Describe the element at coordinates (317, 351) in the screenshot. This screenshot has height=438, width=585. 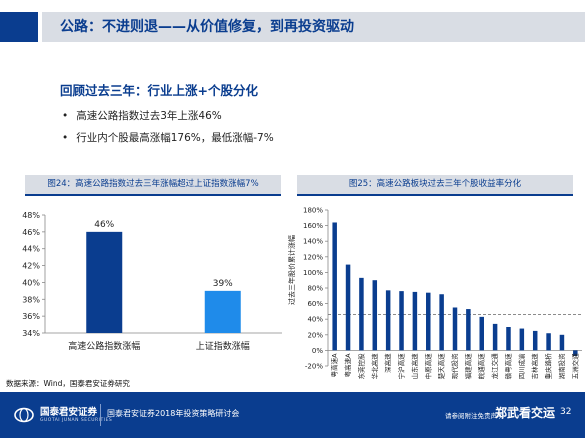
I see `y-tick-label: 0%` at that location.